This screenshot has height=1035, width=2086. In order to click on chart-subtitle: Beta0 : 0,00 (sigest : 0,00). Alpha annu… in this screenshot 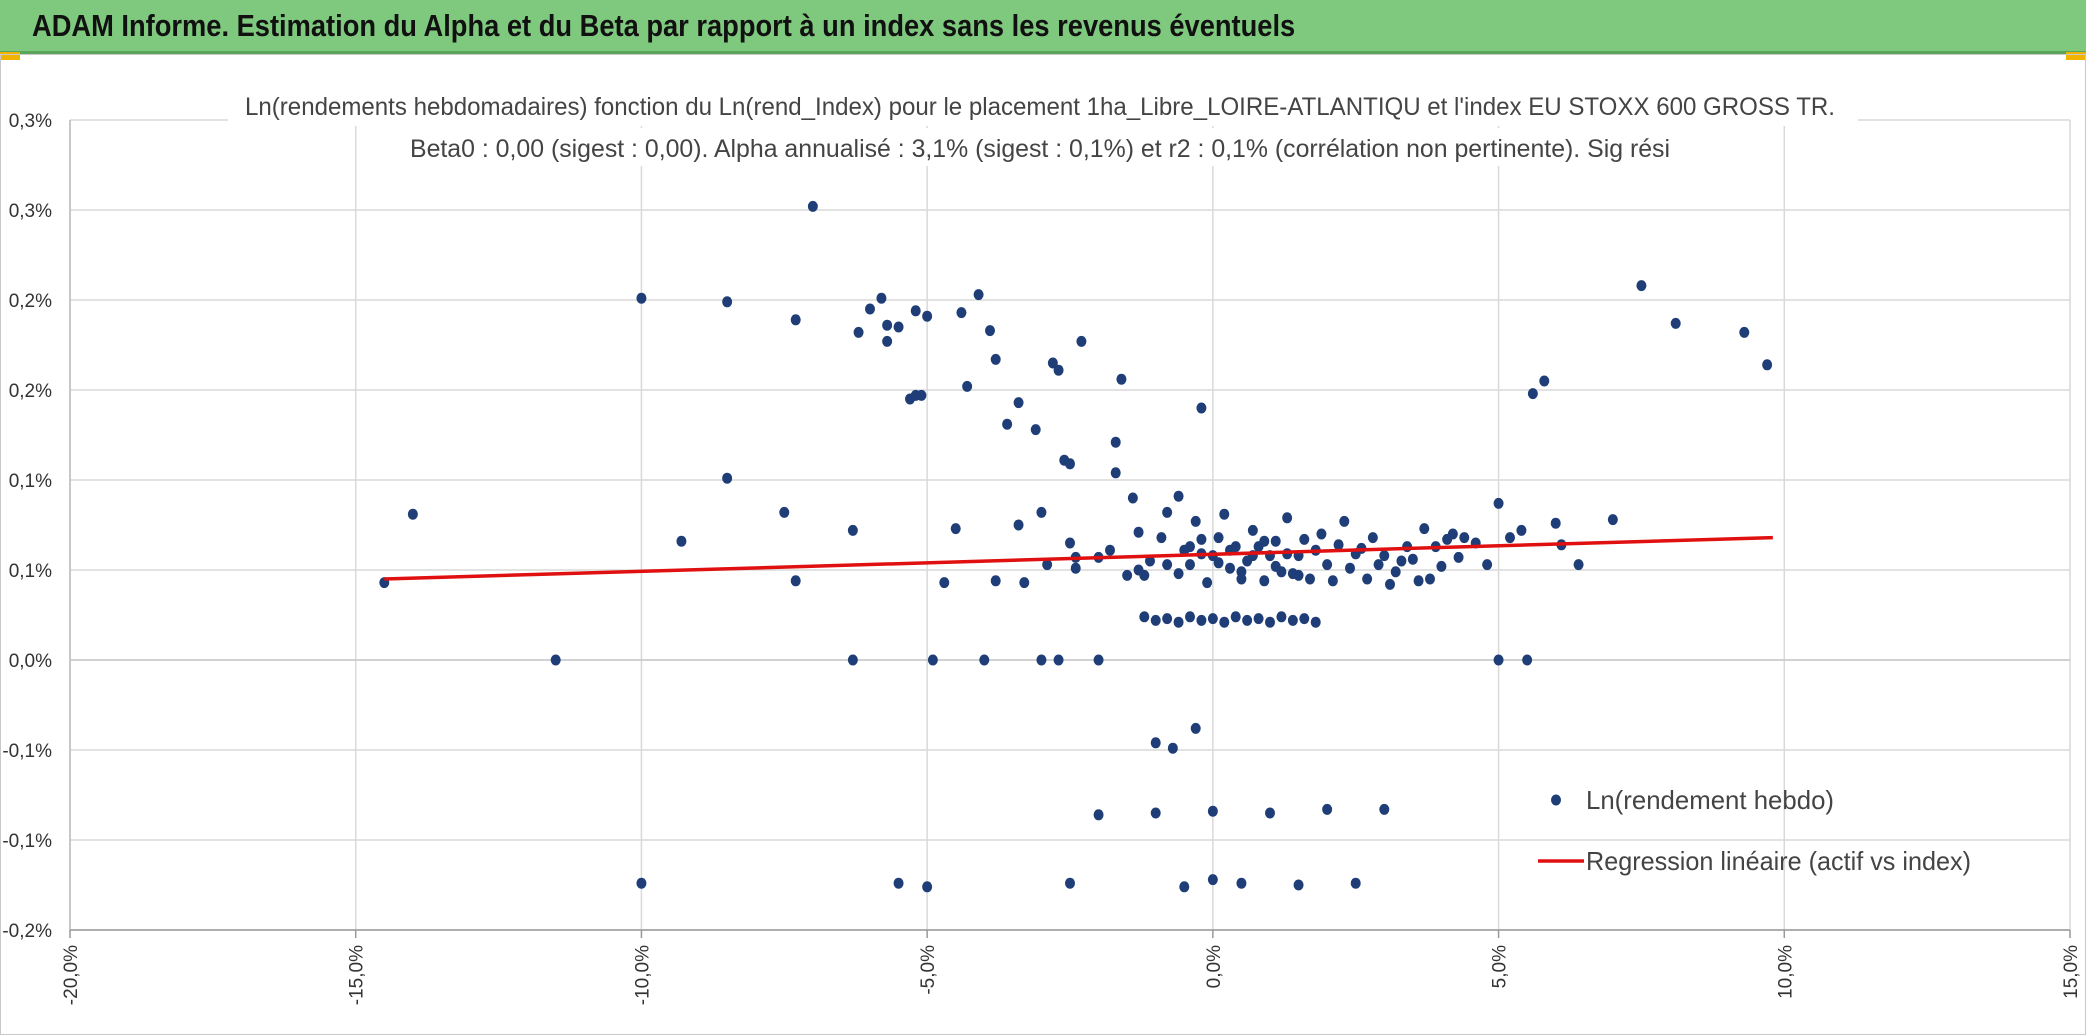, I will do `click(1040, 149)`.